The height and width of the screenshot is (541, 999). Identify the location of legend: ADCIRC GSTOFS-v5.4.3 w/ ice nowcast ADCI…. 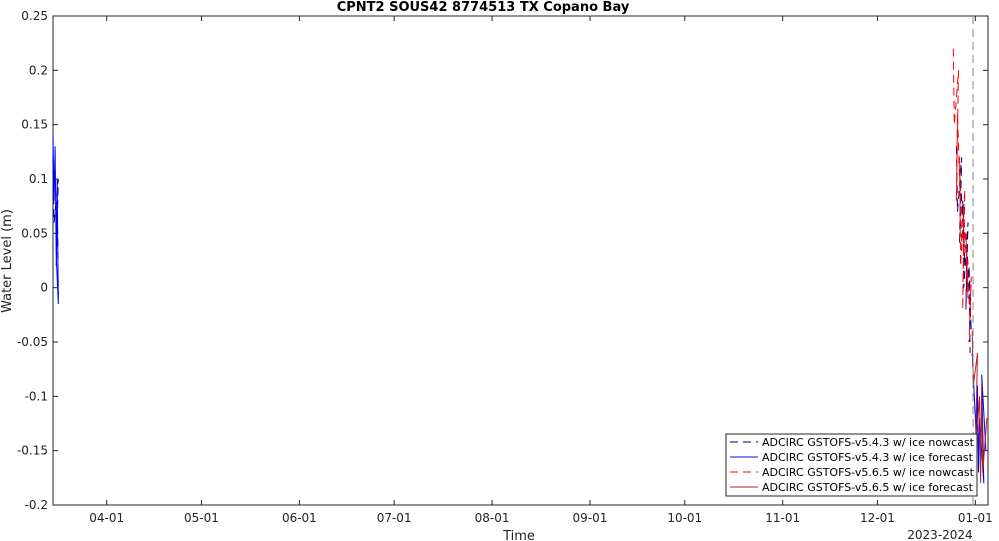
(851, 465).